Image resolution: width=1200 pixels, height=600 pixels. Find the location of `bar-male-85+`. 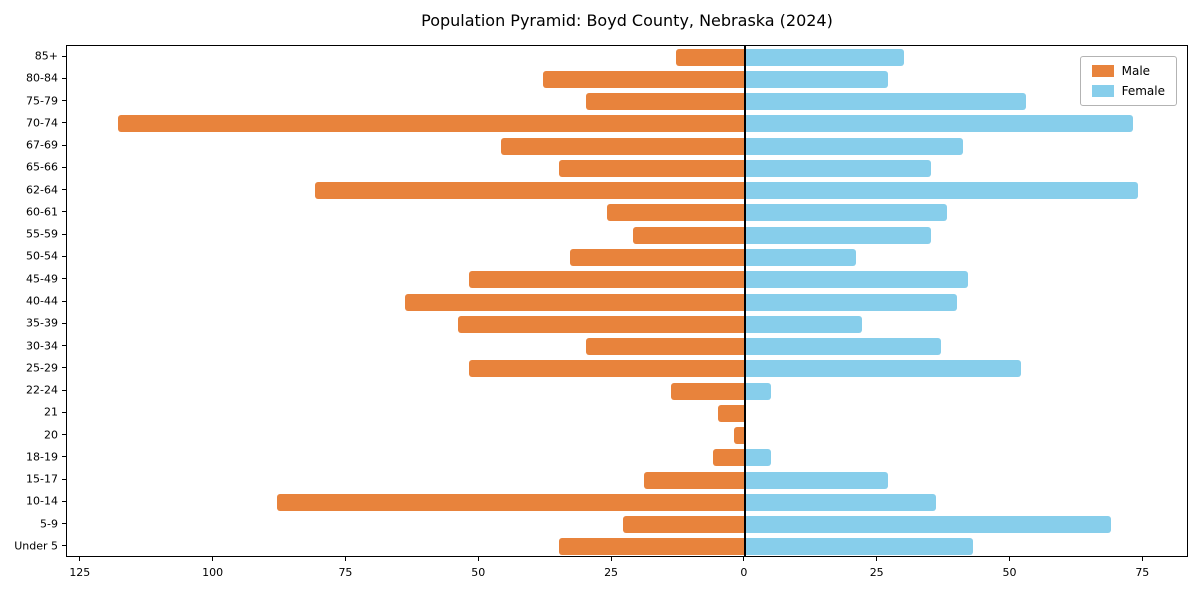

bar-male-85+ is located at coordinates (710, 57).